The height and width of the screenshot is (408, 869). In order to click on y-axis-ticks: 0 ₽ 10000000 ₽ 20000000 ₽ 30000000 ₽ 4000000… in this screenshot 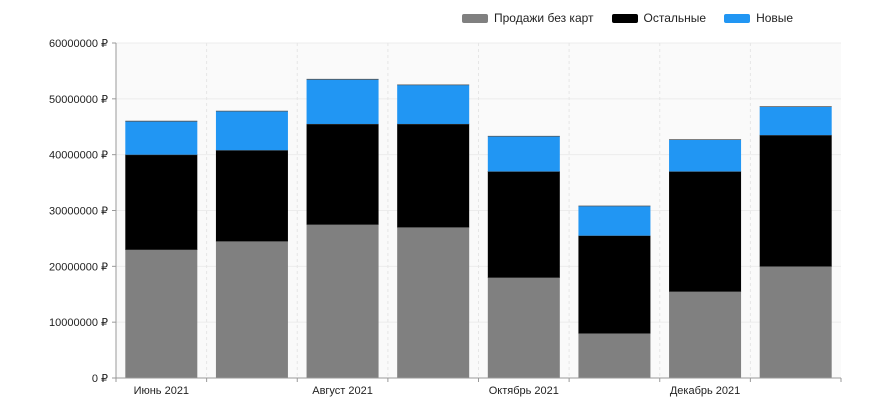, I will do `click(78, 211)`.